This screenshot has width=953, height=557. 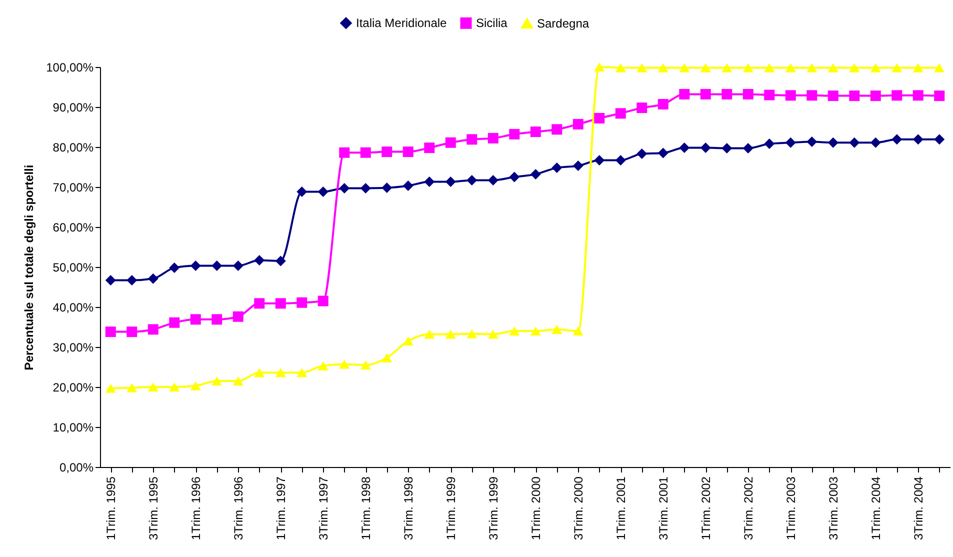 What do you see at coordinates (663, 508) in the screenshot?
I see `x-tick-label: 3Trim. 2001` at bounding box center [663, 508].